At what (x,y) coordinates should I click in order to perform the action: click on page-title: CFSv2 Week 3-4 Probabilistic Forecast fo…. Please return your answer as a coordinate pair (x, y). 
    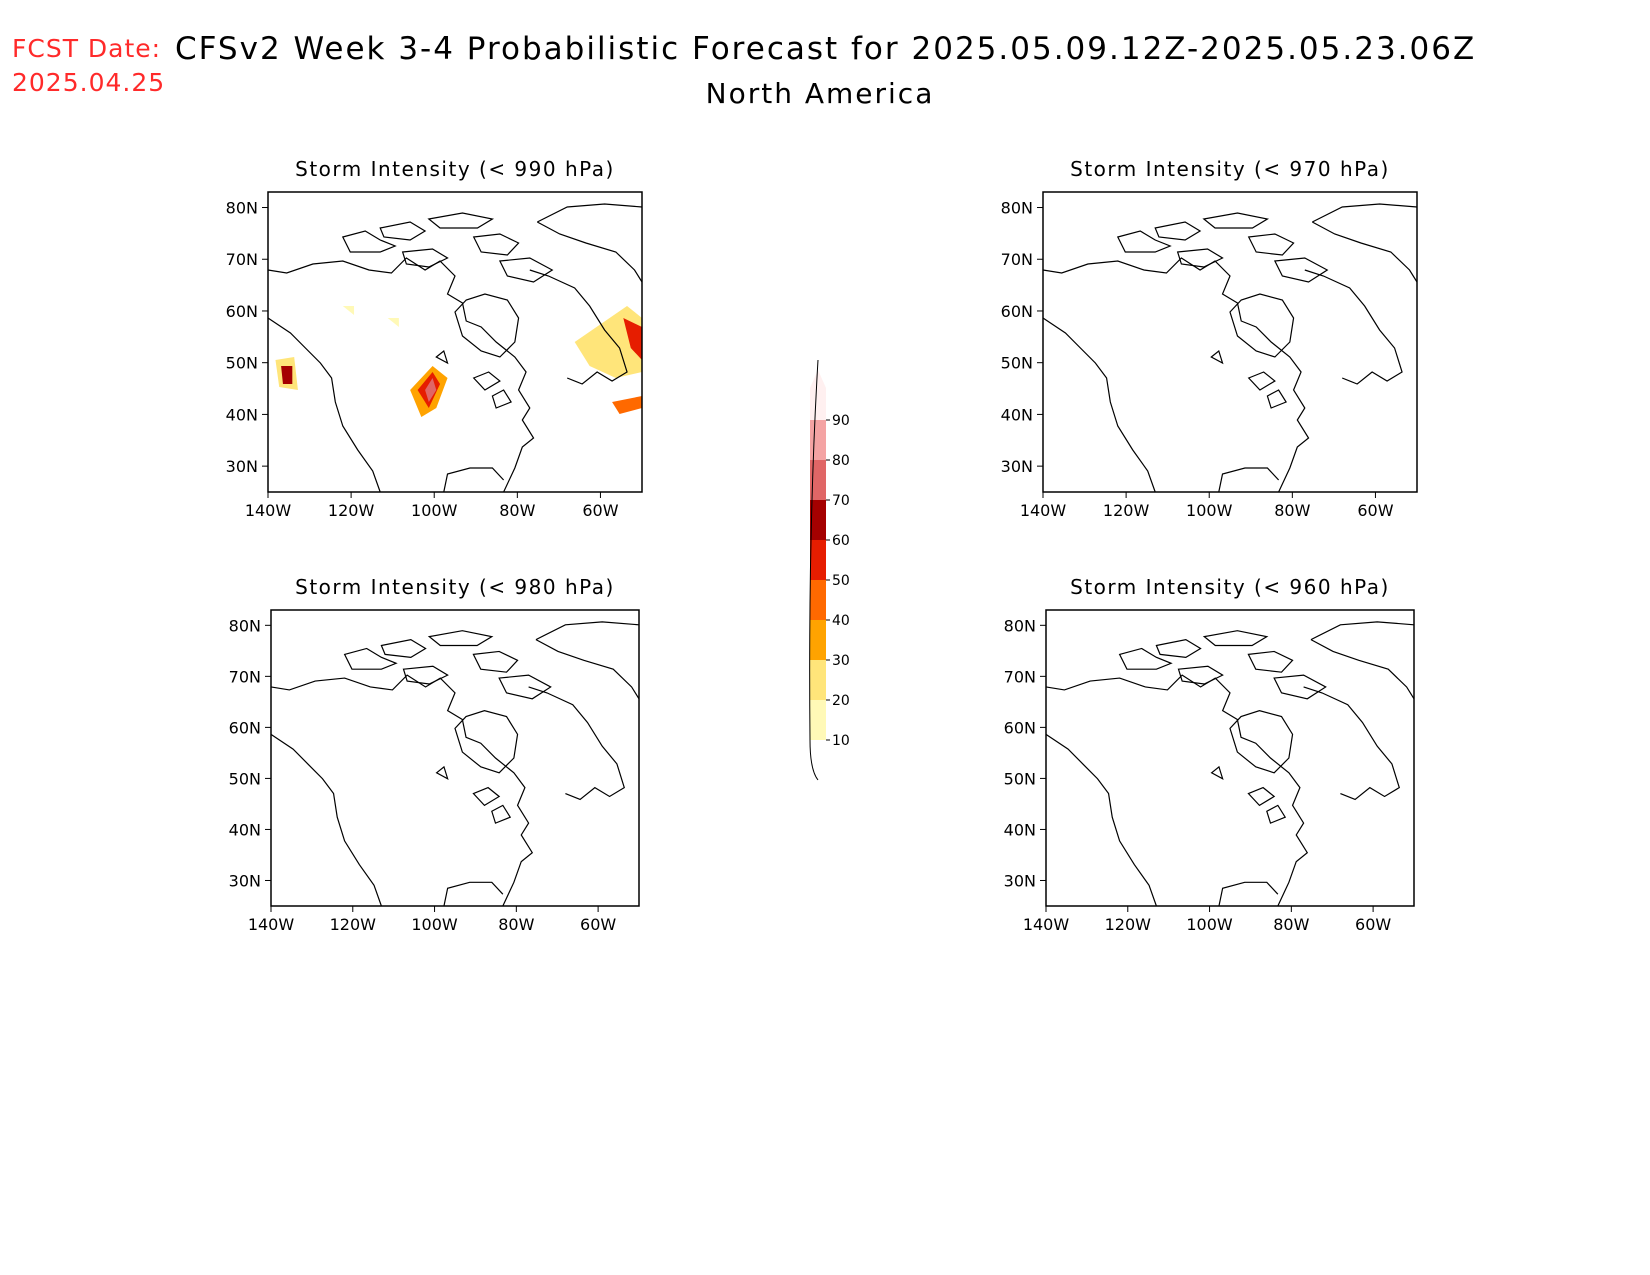
    Looking at the image, I should click on (826, 49).